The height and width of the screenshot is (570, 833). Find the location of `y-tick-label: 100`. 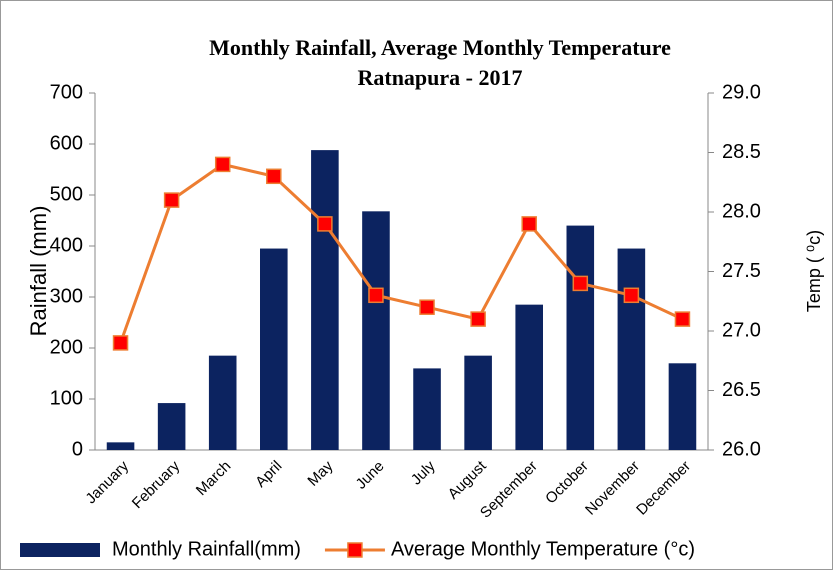

y-tick-label: 100 is located at coordinates (66, 398).